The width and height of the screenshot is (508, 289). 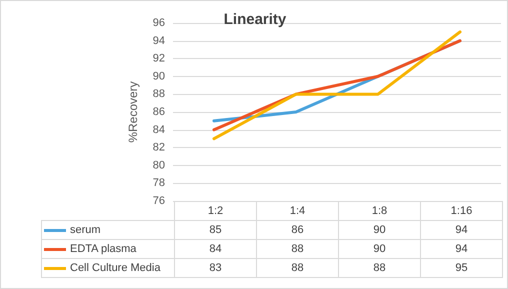 I want to click on y-tick-label: 80, so click(x=158, y=165).